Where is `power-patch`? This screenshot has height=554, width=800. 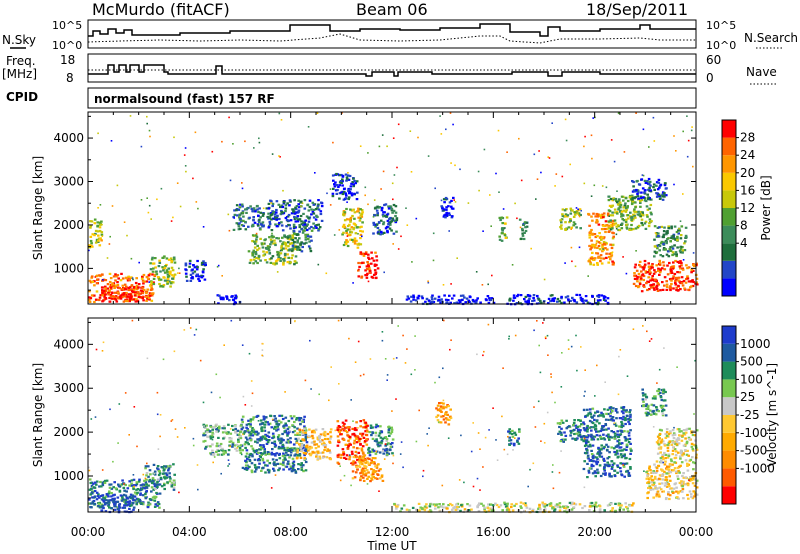 power-patch is located at coordinates (447, 207).